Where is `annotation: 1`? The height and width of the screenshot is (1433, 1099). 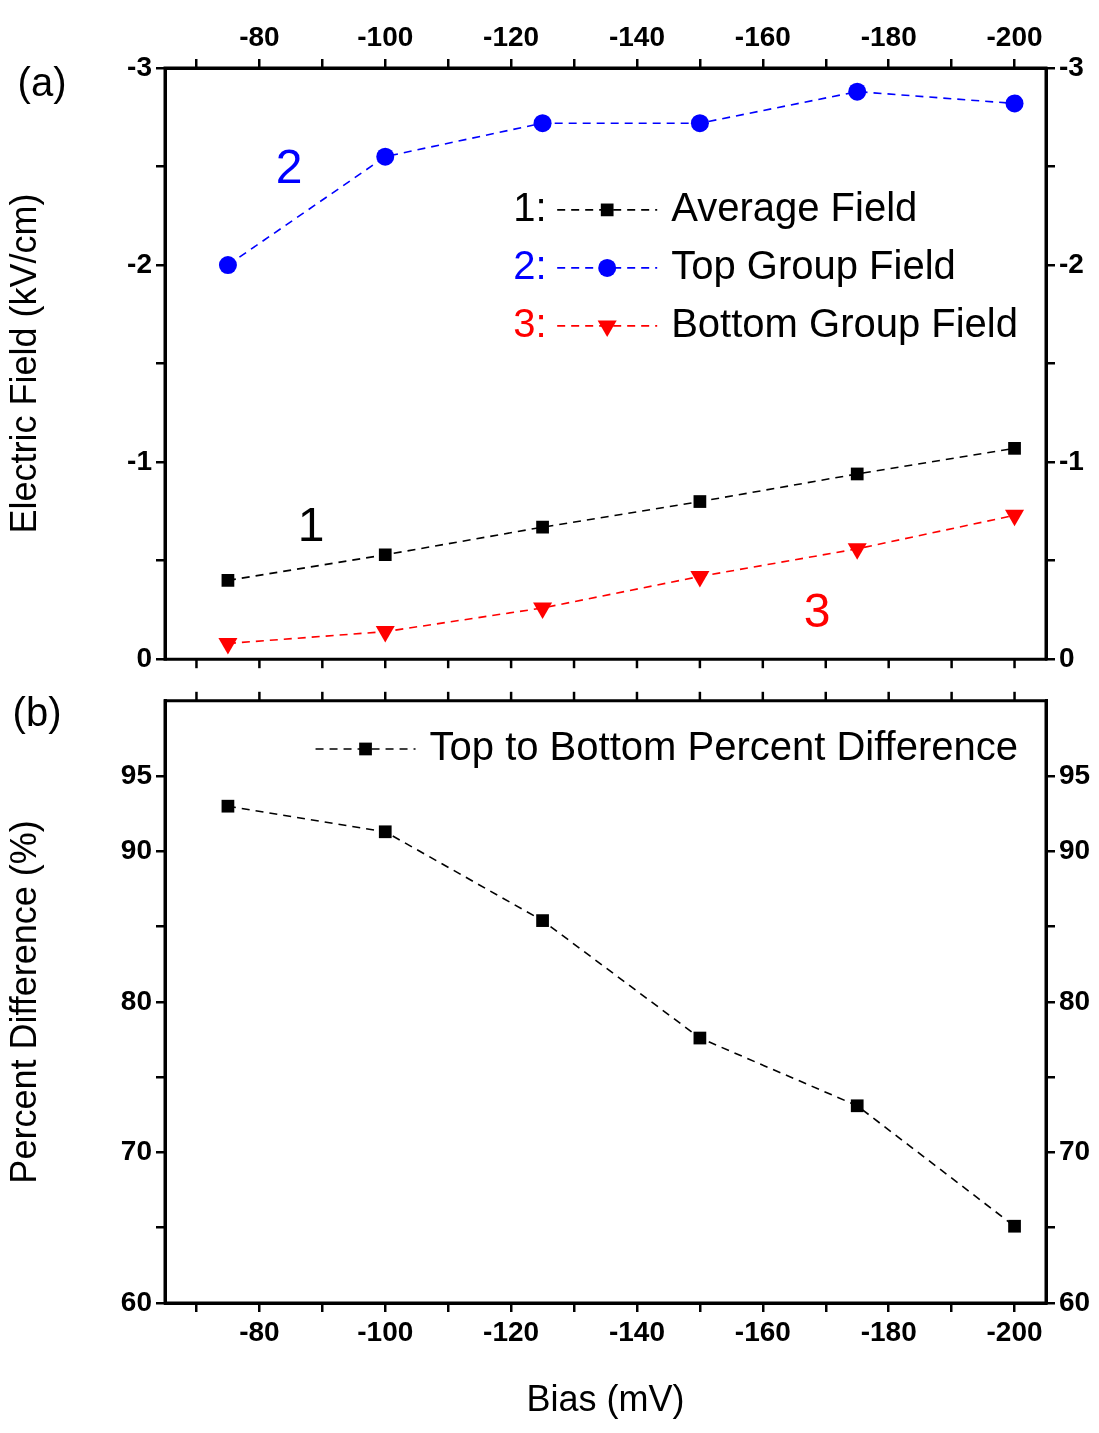
annotation: 1 is located at coordinates (311, 525).